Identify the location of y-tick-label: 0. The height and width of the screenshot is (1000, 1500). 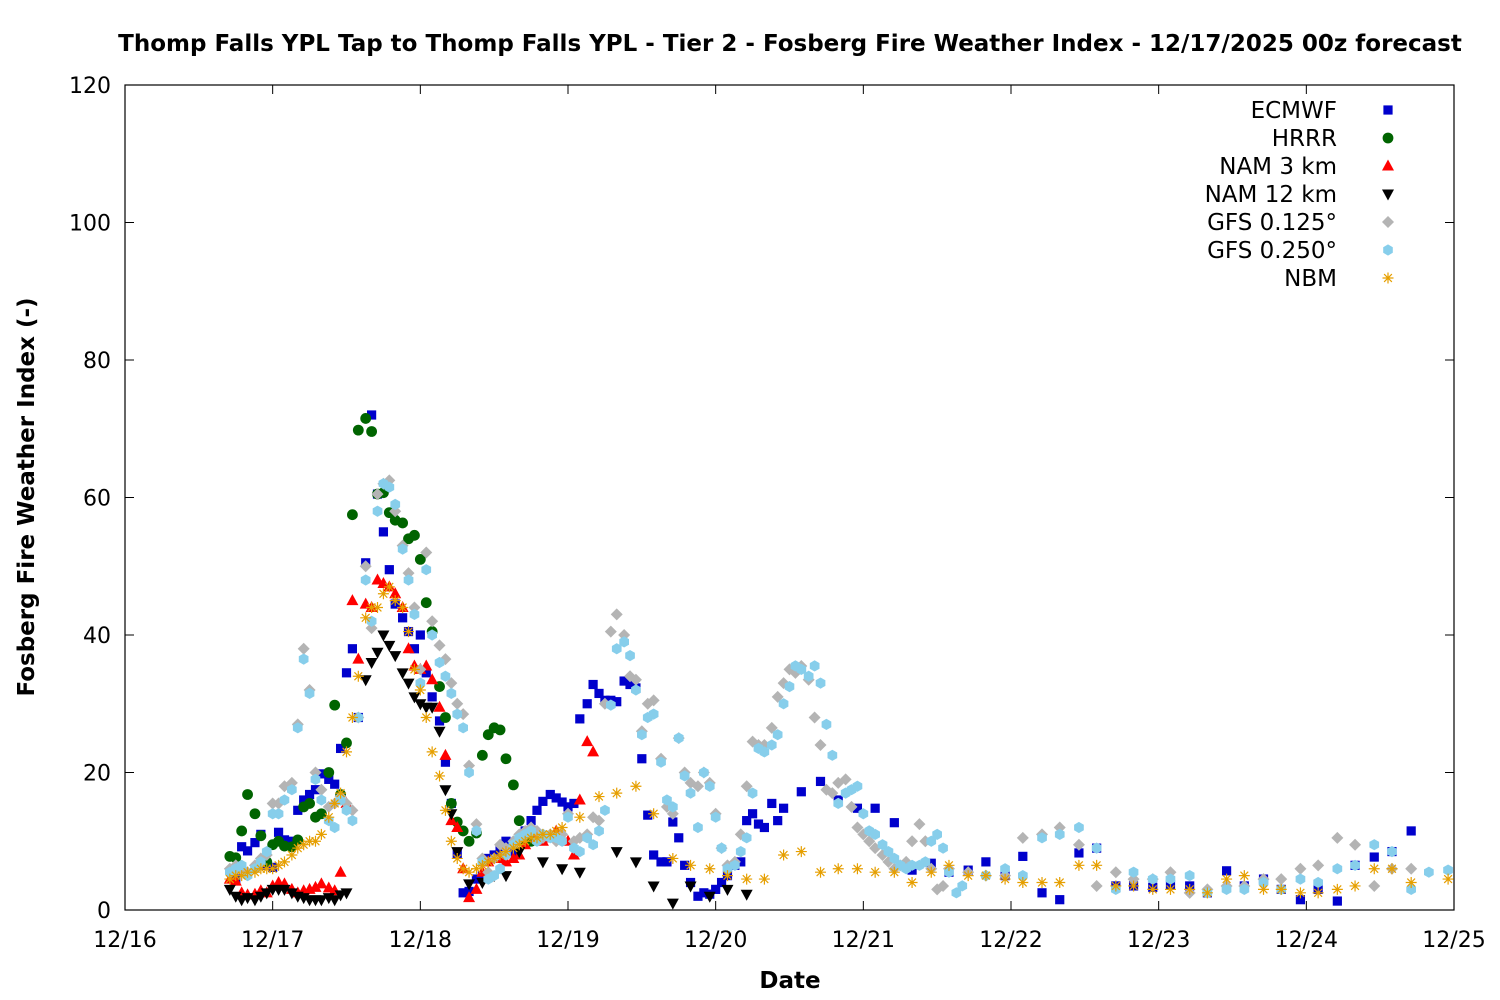
(104, 911).